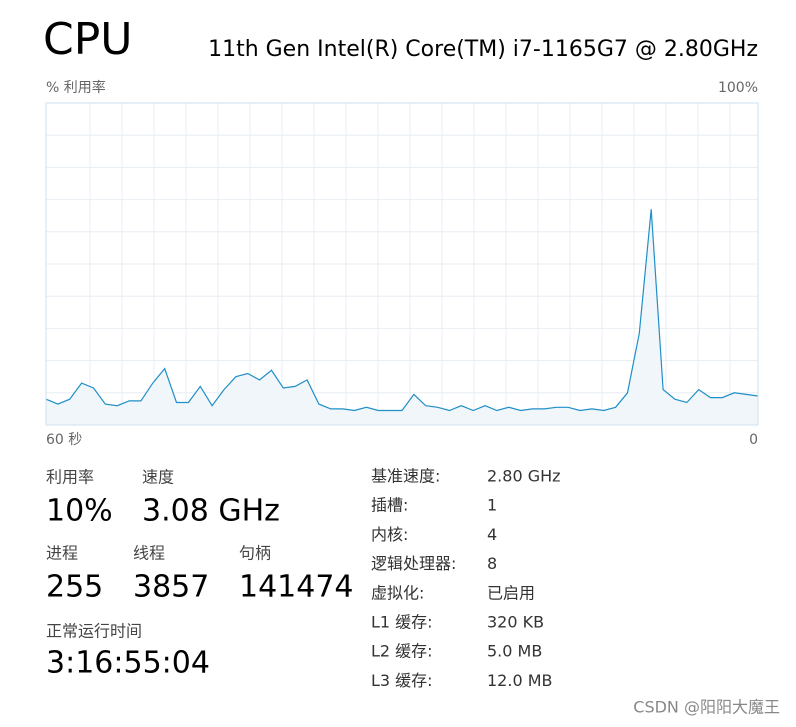 This screenshot has width=796, height=727. Describe the element at coordinates (94, 631) in the screenshot. I see `stat-label: 正常运行时间` at that location.